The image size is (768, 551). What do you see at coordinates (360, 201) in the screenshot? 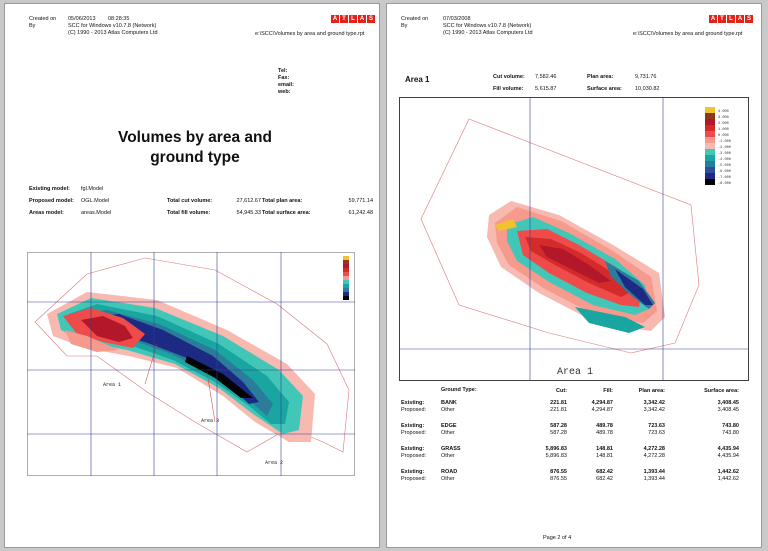
I see `total-plan-value: 59,771.14` at bounding box center [360, 201].